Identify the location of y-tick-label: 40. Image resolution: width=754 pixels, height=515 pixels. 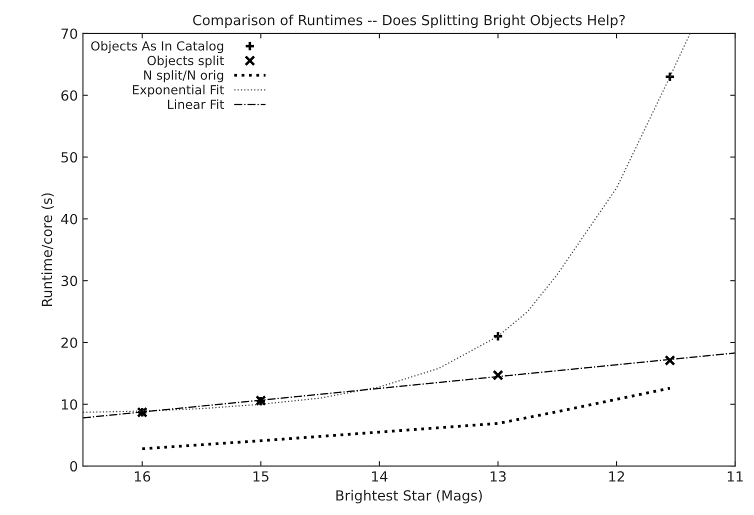
(69, 219).